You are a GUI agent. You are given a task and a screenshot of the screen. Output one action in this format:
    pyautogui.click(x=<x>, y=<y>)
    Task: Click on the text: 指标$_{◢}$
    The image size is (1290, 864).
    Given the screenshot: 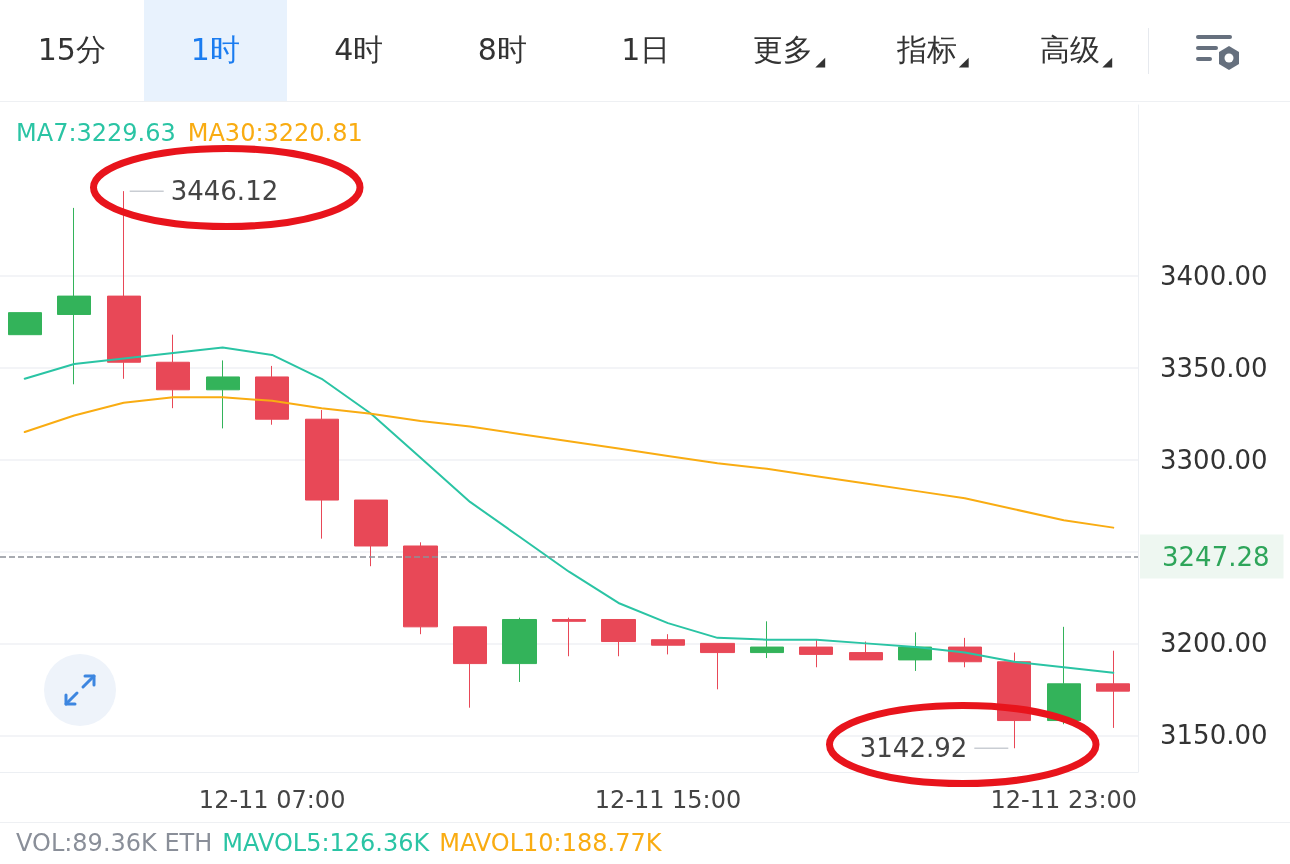 What is the action you would take?
    pyautogui.click(x=932, y=51)
    